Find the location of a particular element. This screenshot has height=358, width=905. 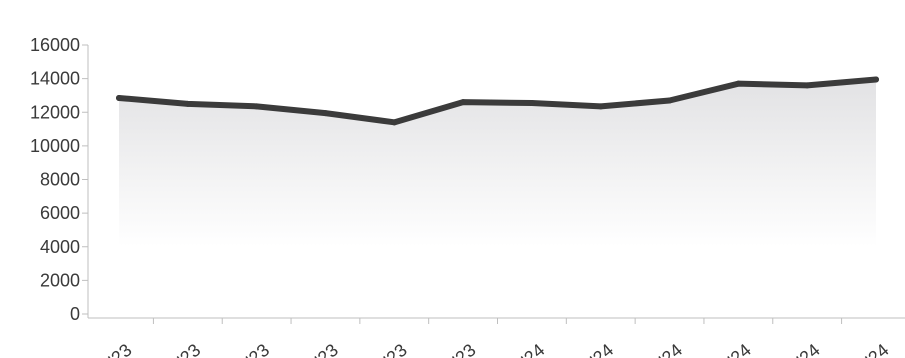

y-tick-label: 4000 is located at coordinates (60, 247).